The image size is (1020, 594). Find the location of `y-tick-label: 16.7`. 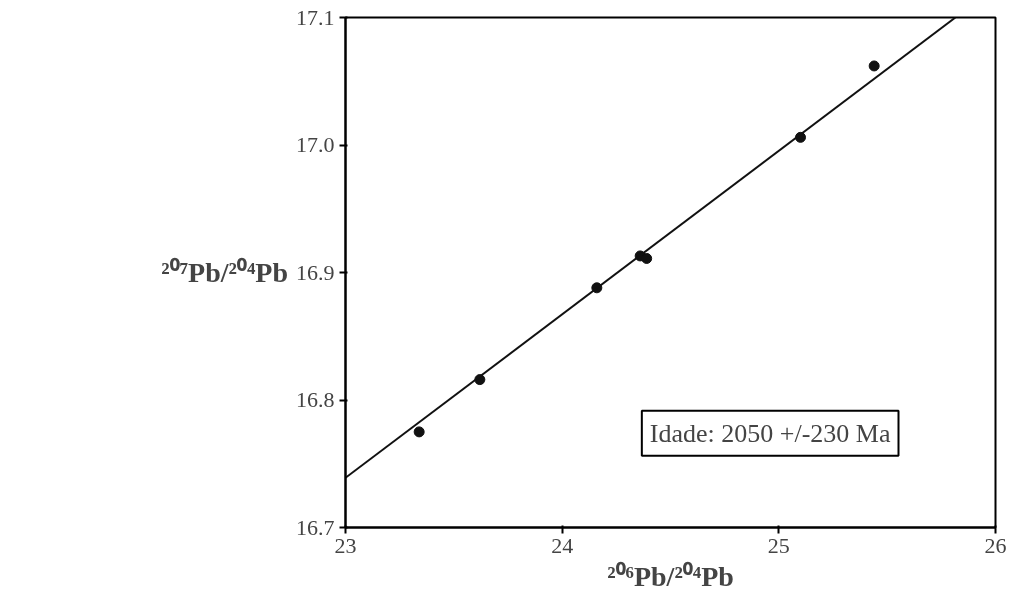

y-tick-label: 16.7 is located at coordinates (315, 527).